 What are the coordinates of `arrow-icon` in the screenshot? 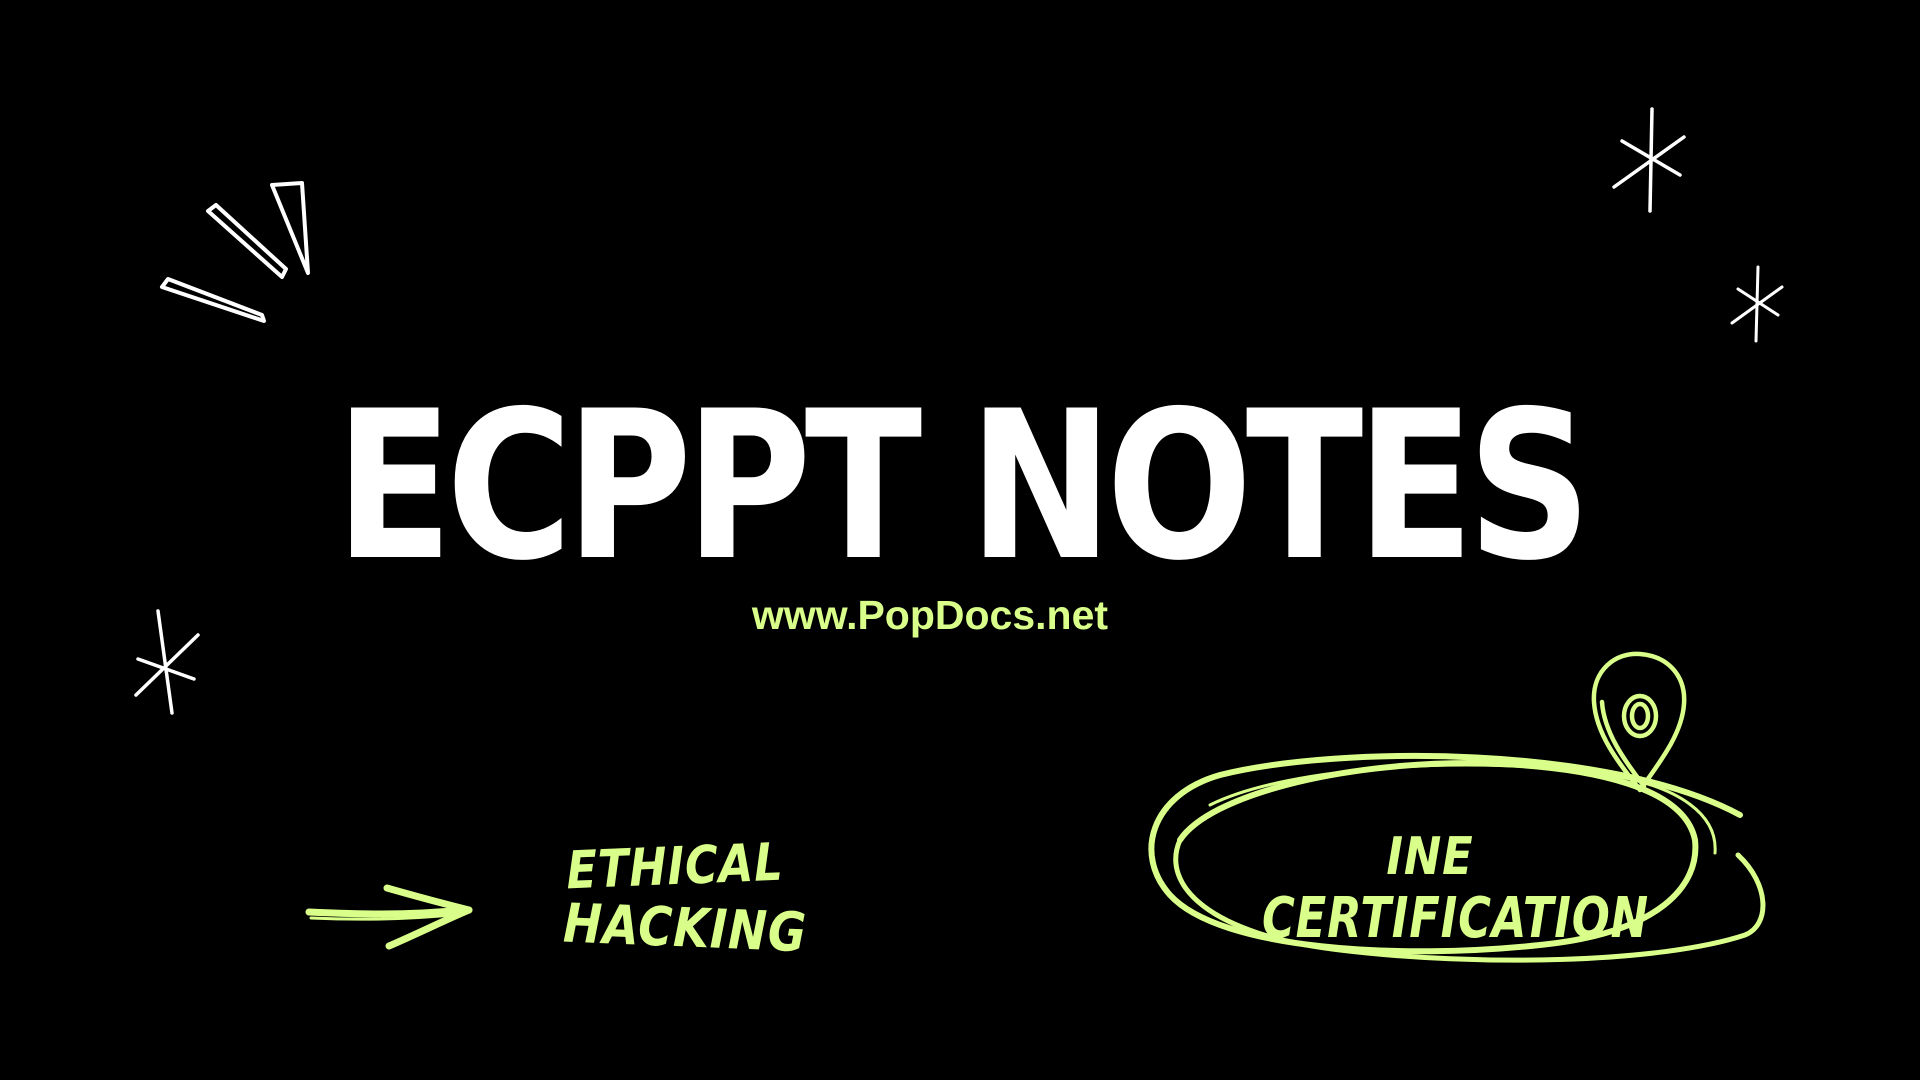 It's located at (389, 917).